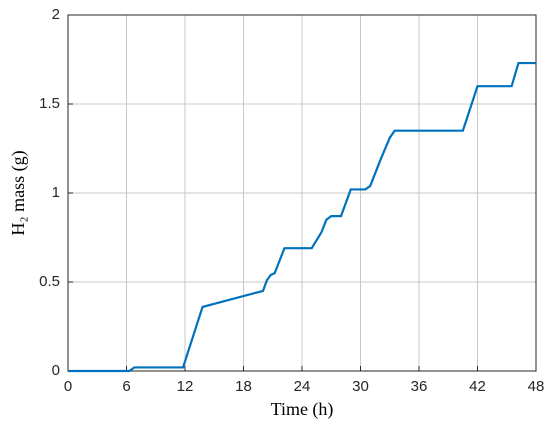 This screenshot has height=432, width=550. I want to click on y-tick-label: 2, so click(56, 14).